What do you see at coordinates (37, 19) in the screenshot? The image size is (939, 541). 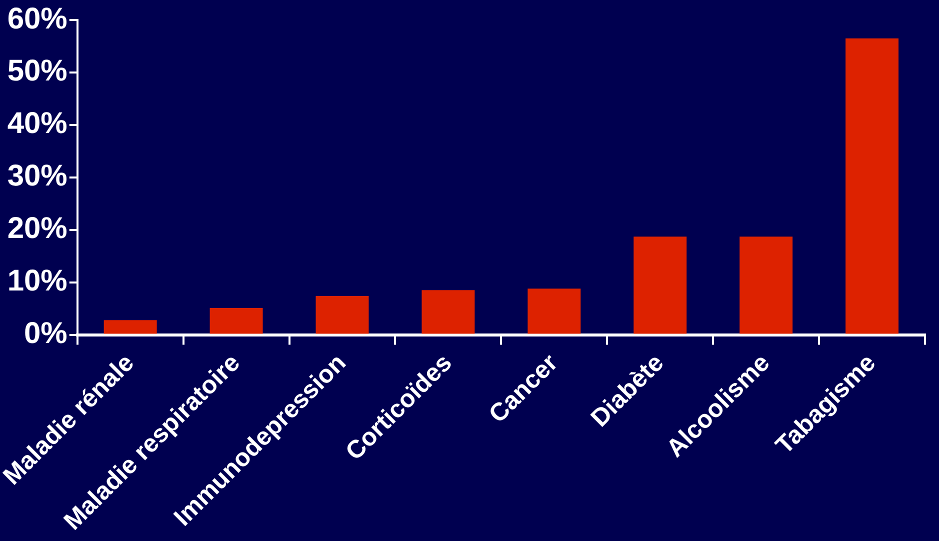 I see `y-tick-label: 60%` at bounding box center [37, 19].